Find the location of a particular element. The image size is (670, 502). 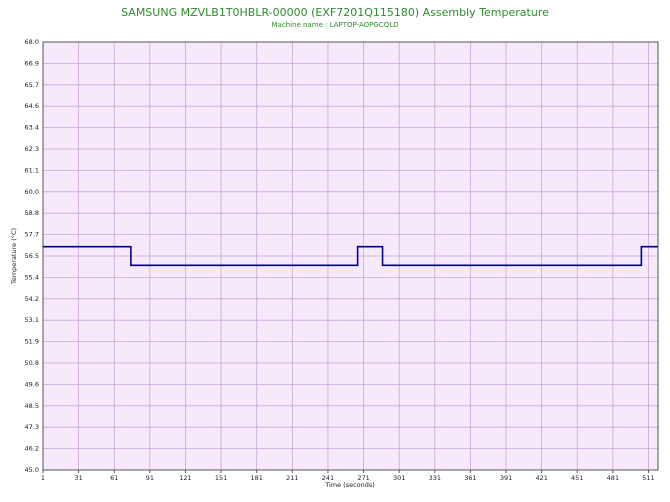

x-tick-label: 481 is located at coordinates (613, 478).